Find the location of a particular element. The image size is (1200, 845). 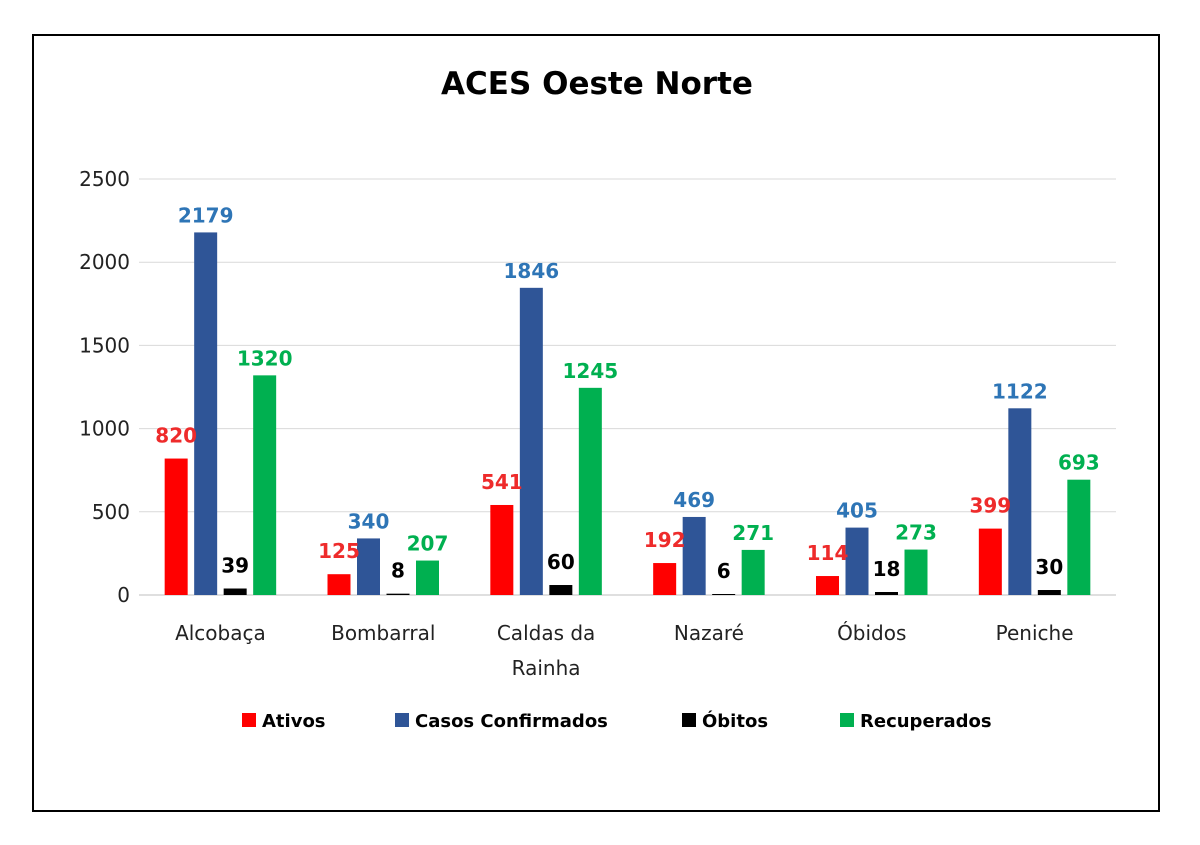

data-label: 1846 is located at coordinates (531, 271).